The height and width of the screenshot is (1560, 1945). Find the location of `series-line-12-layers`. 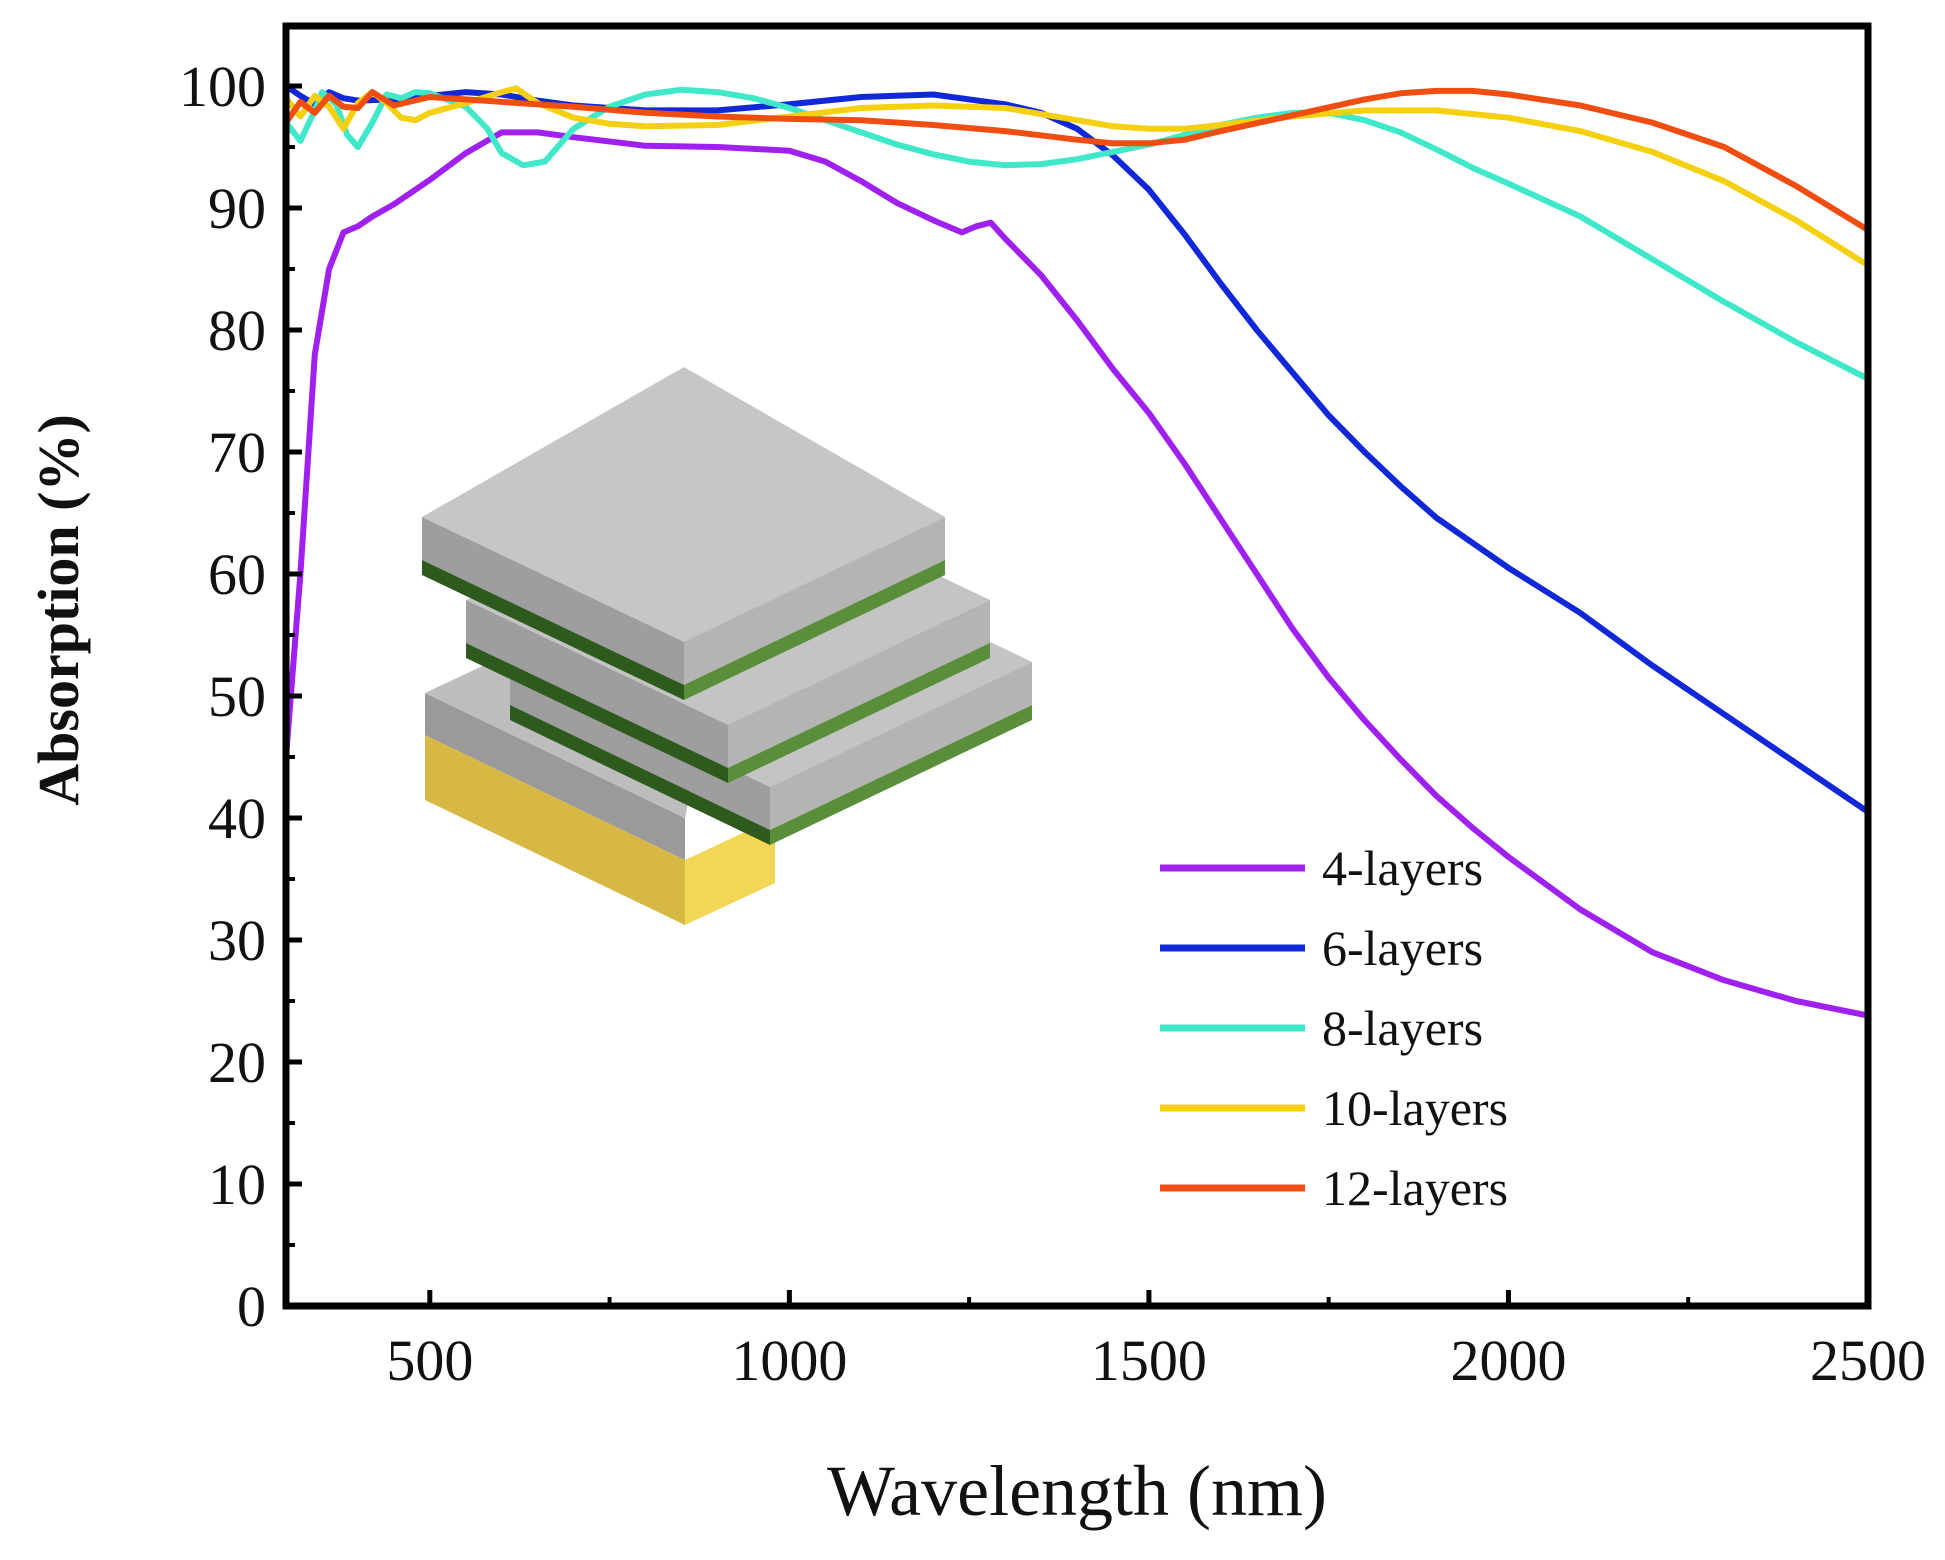

series-line-12-layers is located at coordinates (1077, 160).